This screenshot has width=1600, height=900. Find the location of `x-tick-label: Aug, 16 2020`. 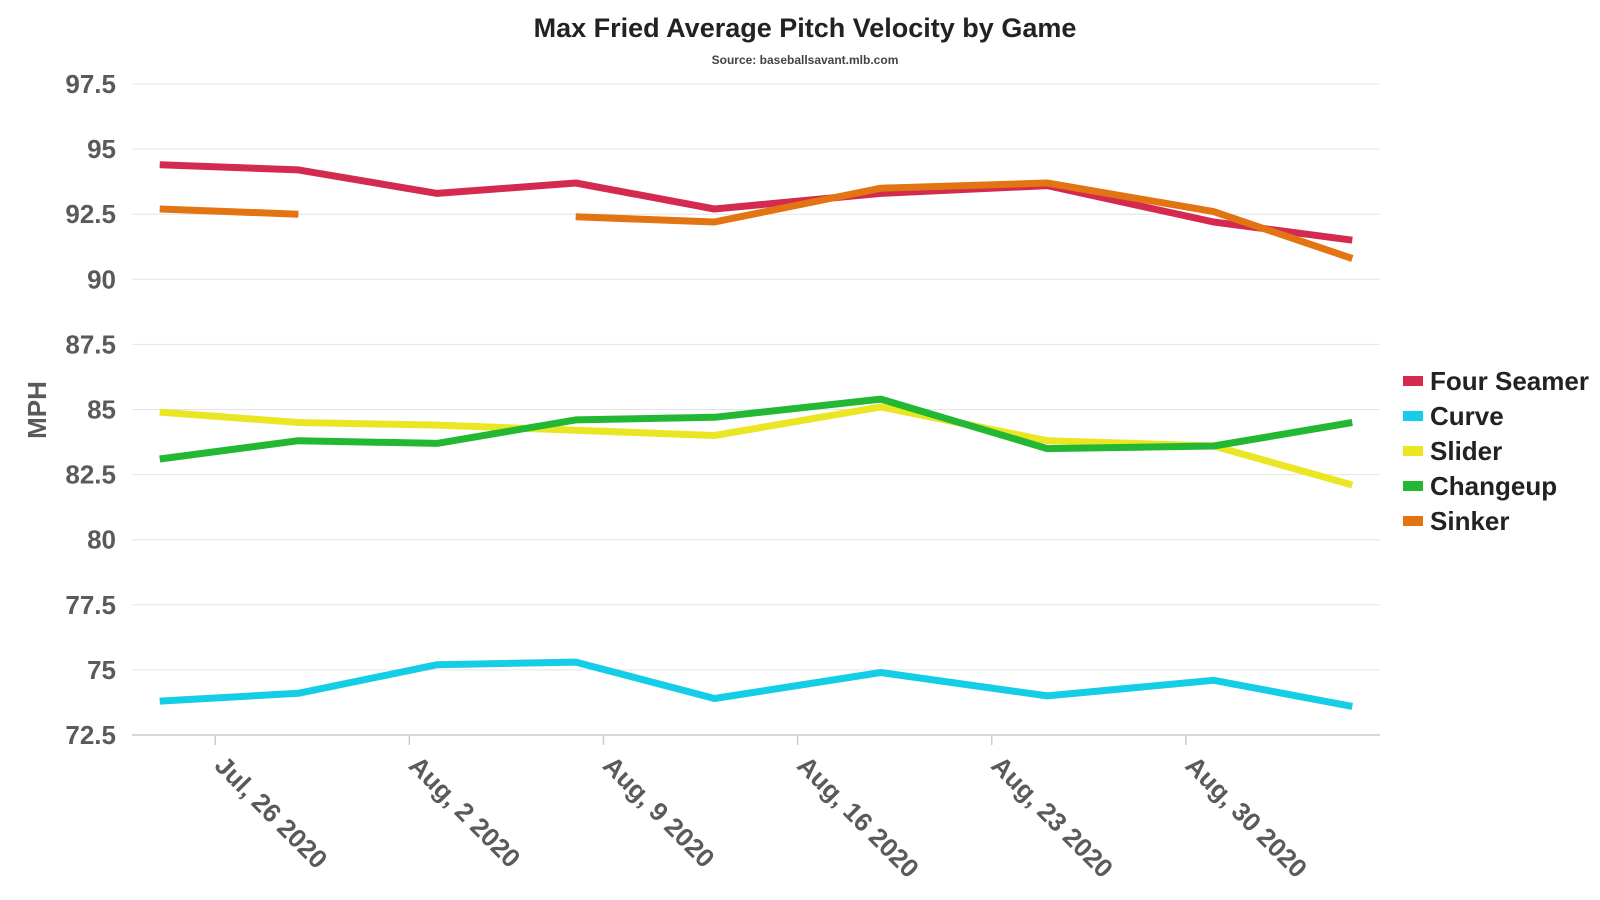

x-tick-label: Aug, 16 2020 is located at coordinates (858, 817).